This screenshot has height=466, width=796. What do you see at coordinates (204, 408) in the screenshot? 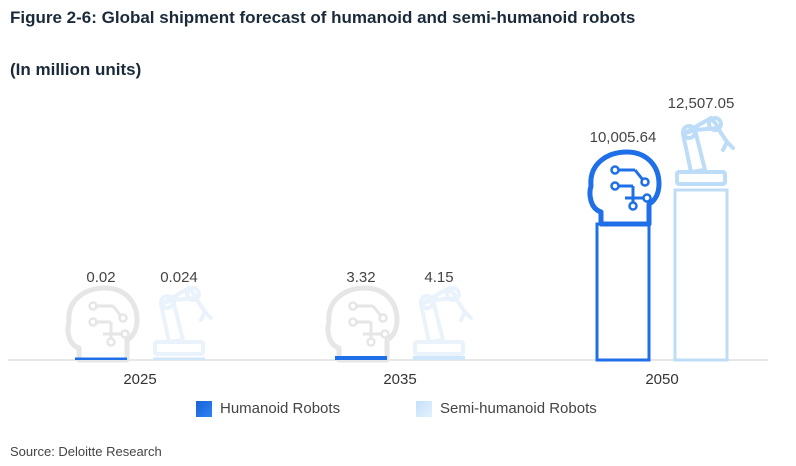
I see `legend-swatch-humanoid` at bounding box center [204, 408].